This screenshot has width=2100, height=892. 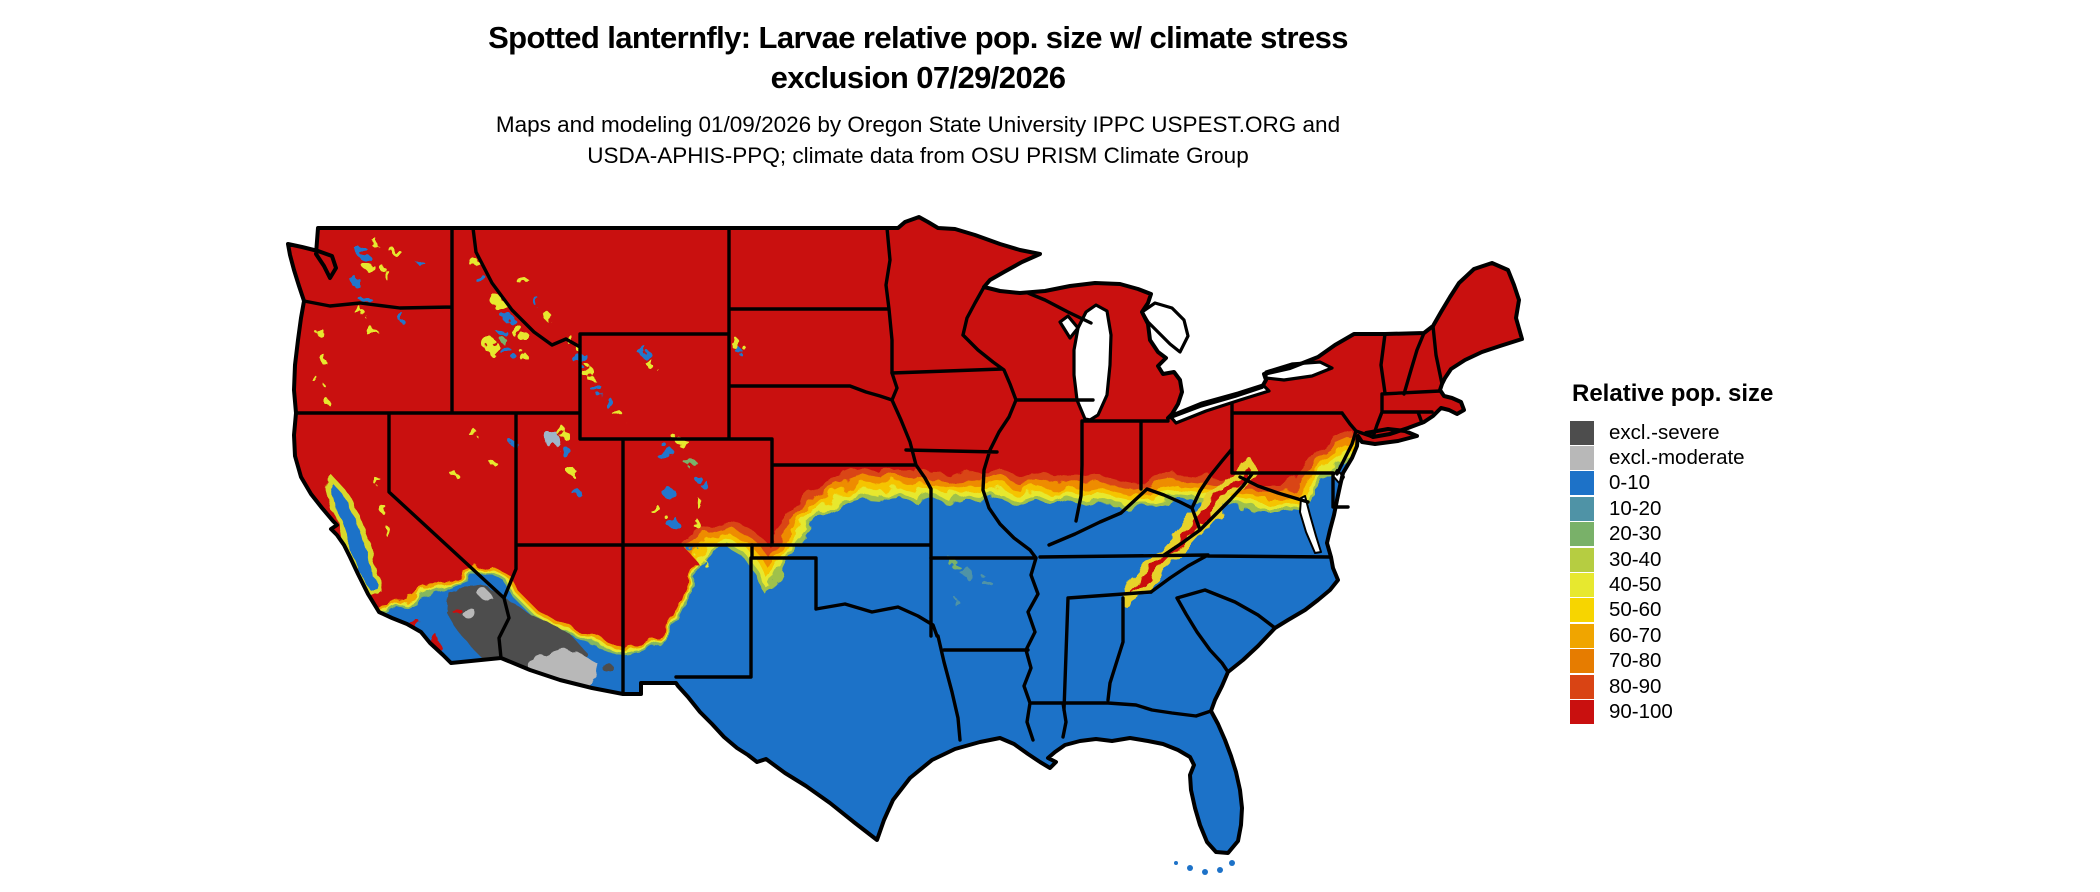 I want to click on legend-item-60-70: 60-70, so click(x=1671, y=635).